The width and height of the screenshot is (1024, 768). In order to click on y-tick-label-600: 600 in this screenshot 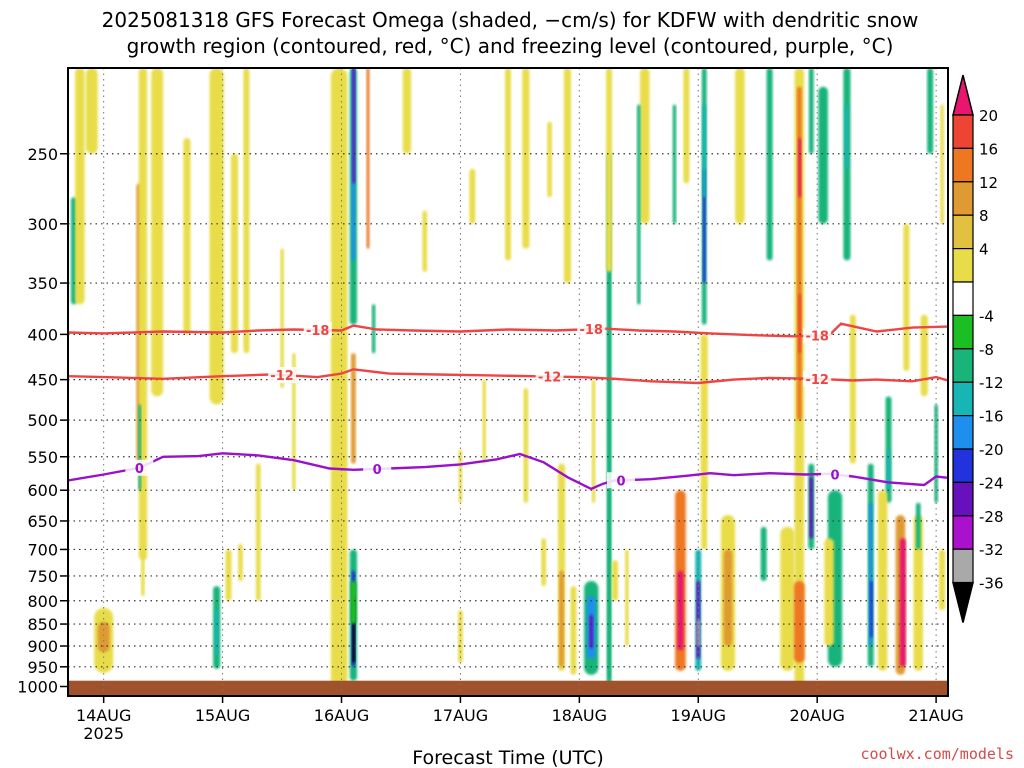, I will do `click(42, 490)`.